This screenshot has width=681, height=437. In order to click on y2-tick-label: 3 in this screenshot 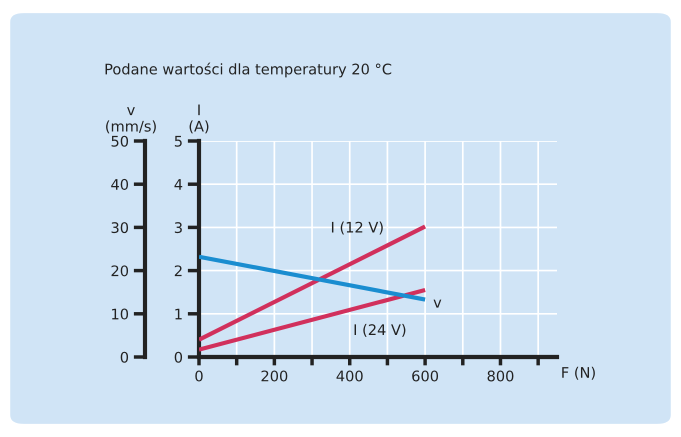, I will do `click(178, 228)`.